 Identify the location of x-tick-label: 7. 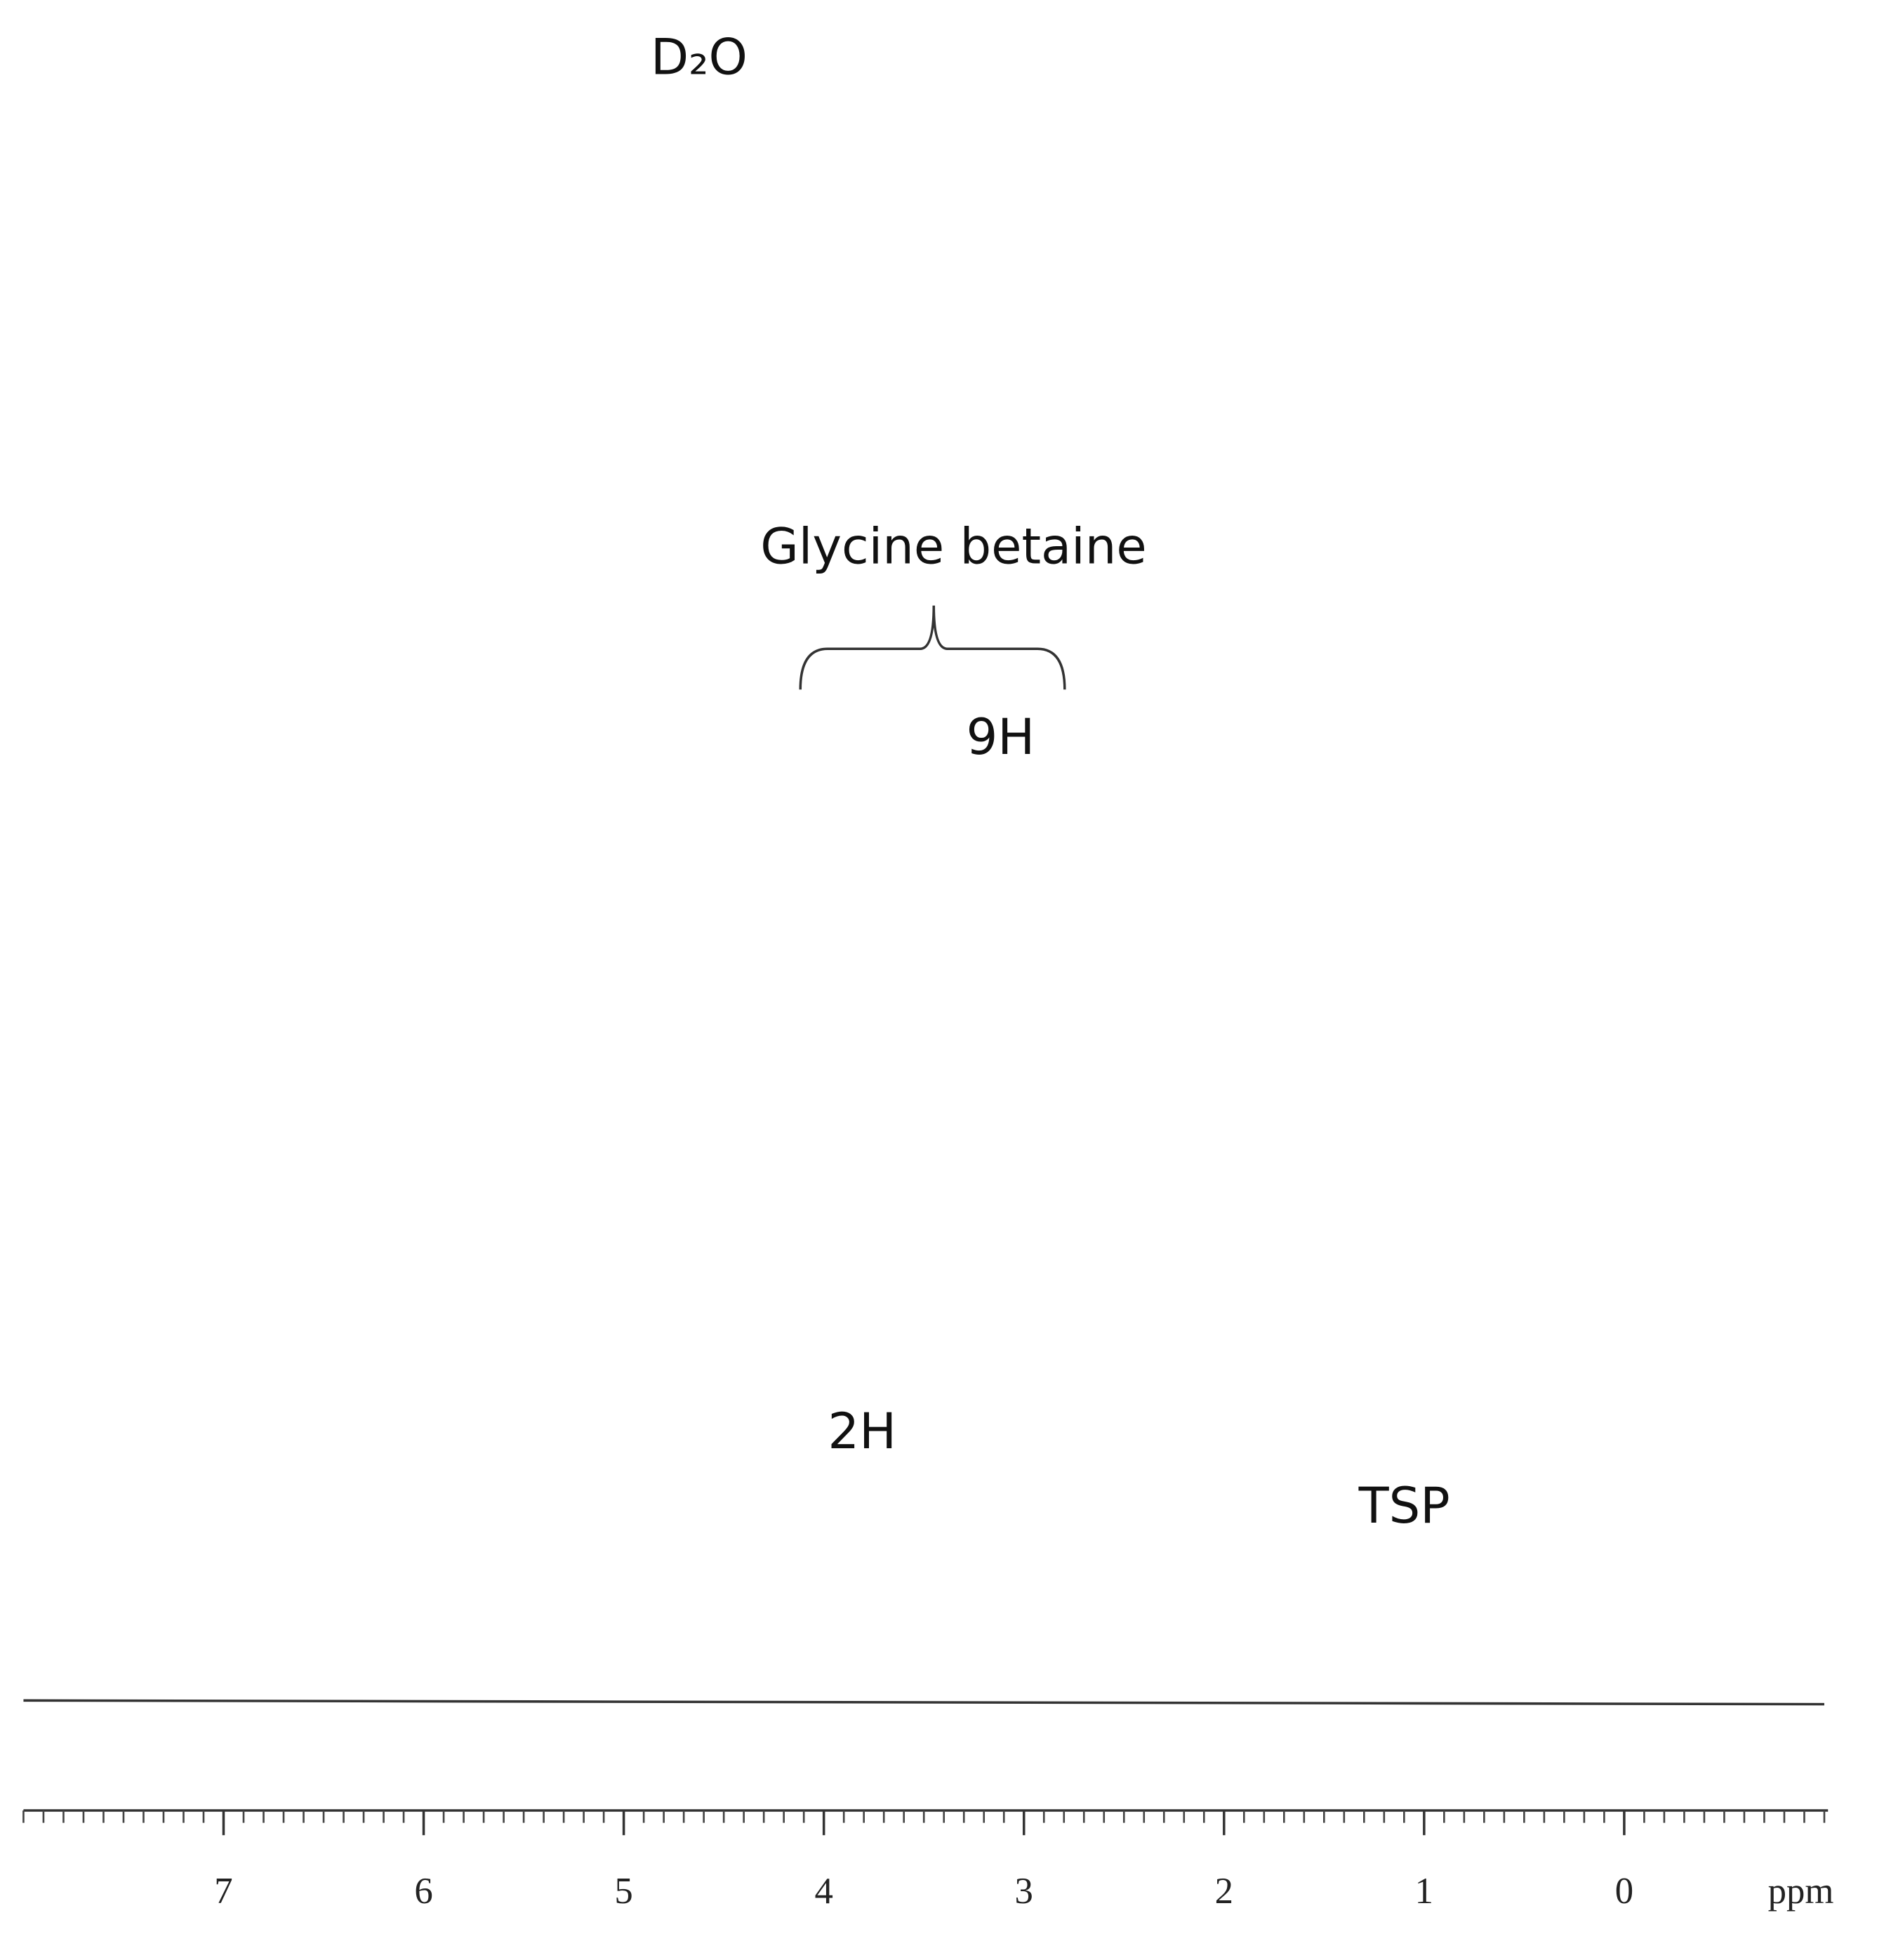
(223, 1892).